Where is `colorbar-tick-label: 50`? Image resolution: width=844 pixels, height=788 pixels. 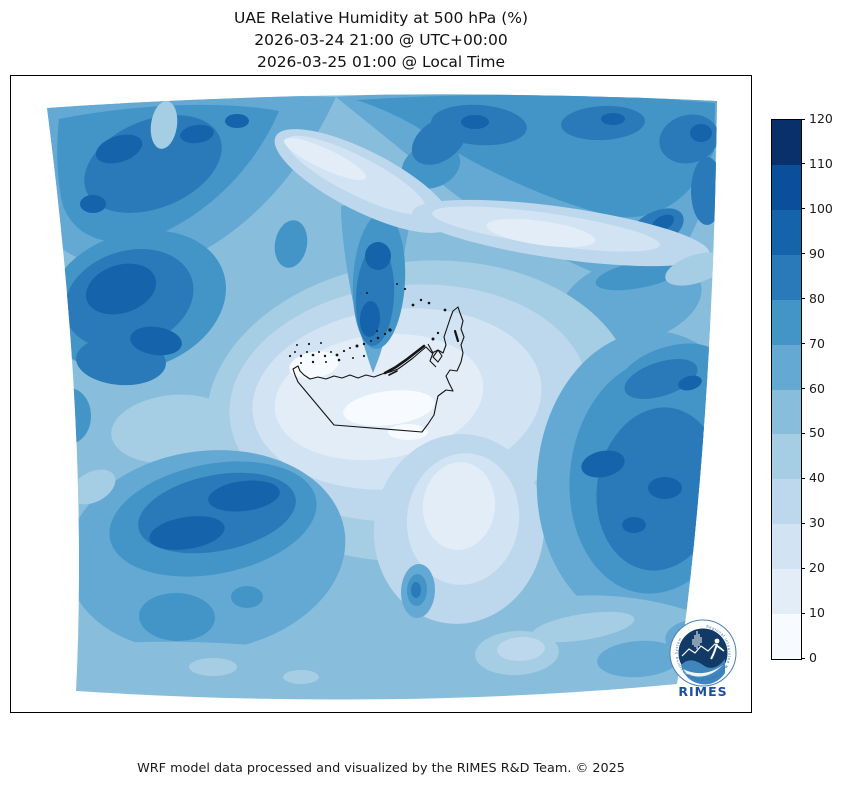 colorbar-tick-label: 50 is located at coordinates (817, 433).